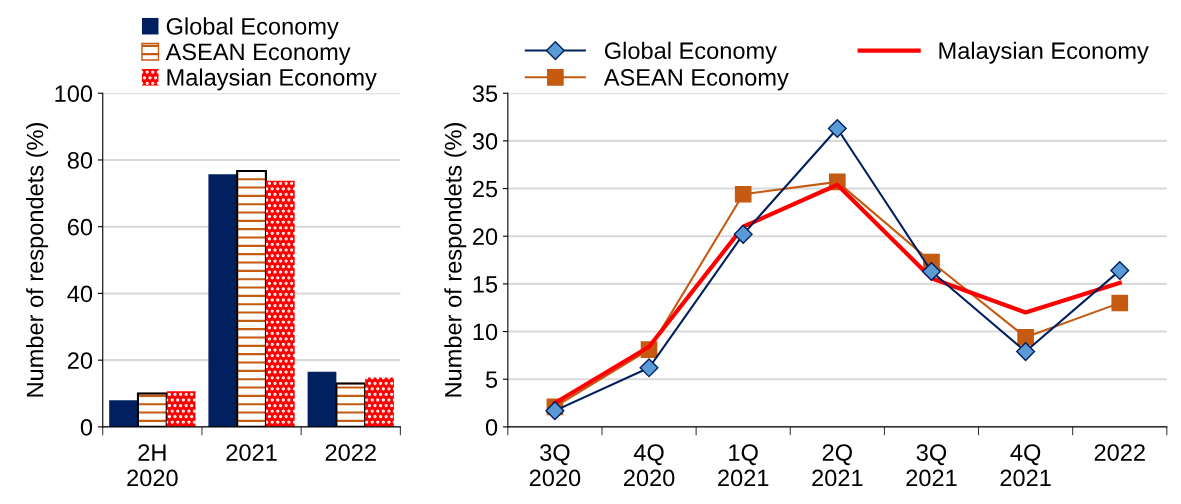 The image size is (1181, 504). I want to click on y-tick-label: 40, so click(80, 294).